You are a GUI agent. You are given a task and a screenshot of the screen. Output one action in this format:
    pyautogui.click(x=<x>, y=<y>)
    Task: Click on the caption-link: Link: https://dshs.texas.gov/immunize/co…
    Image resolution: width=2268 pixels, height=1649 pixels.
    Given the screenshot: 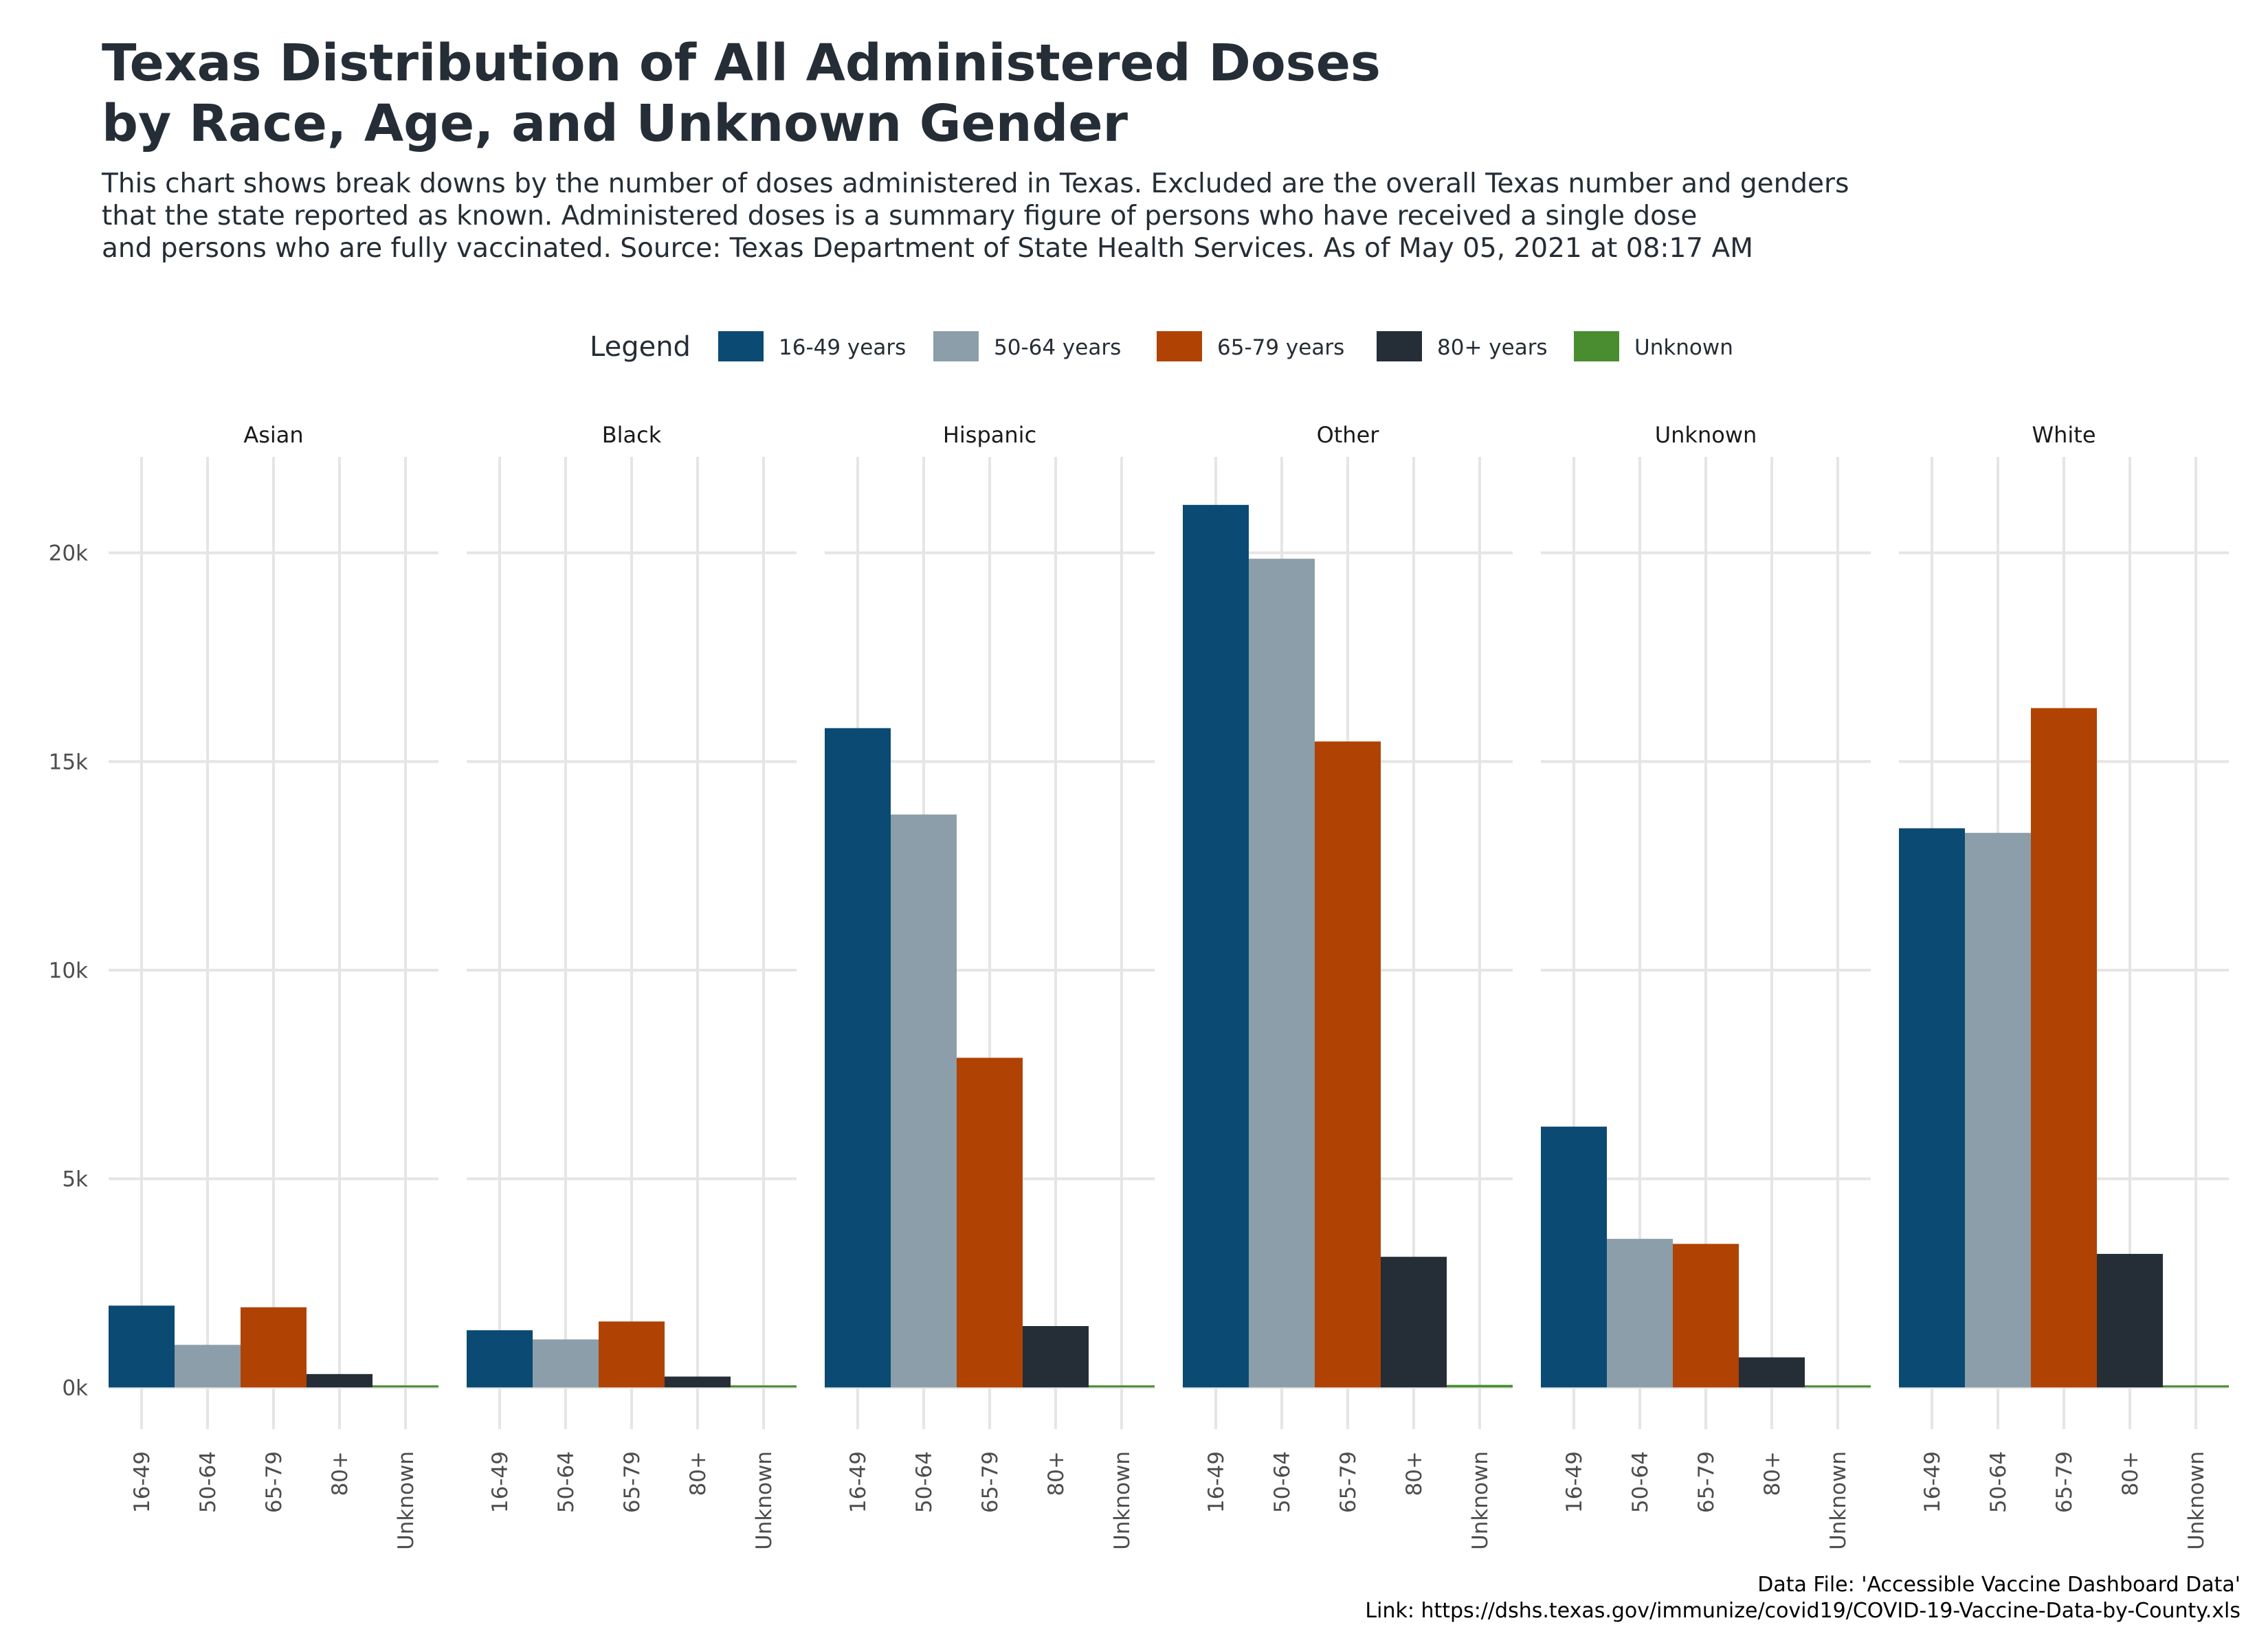 What is the action you would take?
    pyautogui.click(x=1803, y=1611)
    